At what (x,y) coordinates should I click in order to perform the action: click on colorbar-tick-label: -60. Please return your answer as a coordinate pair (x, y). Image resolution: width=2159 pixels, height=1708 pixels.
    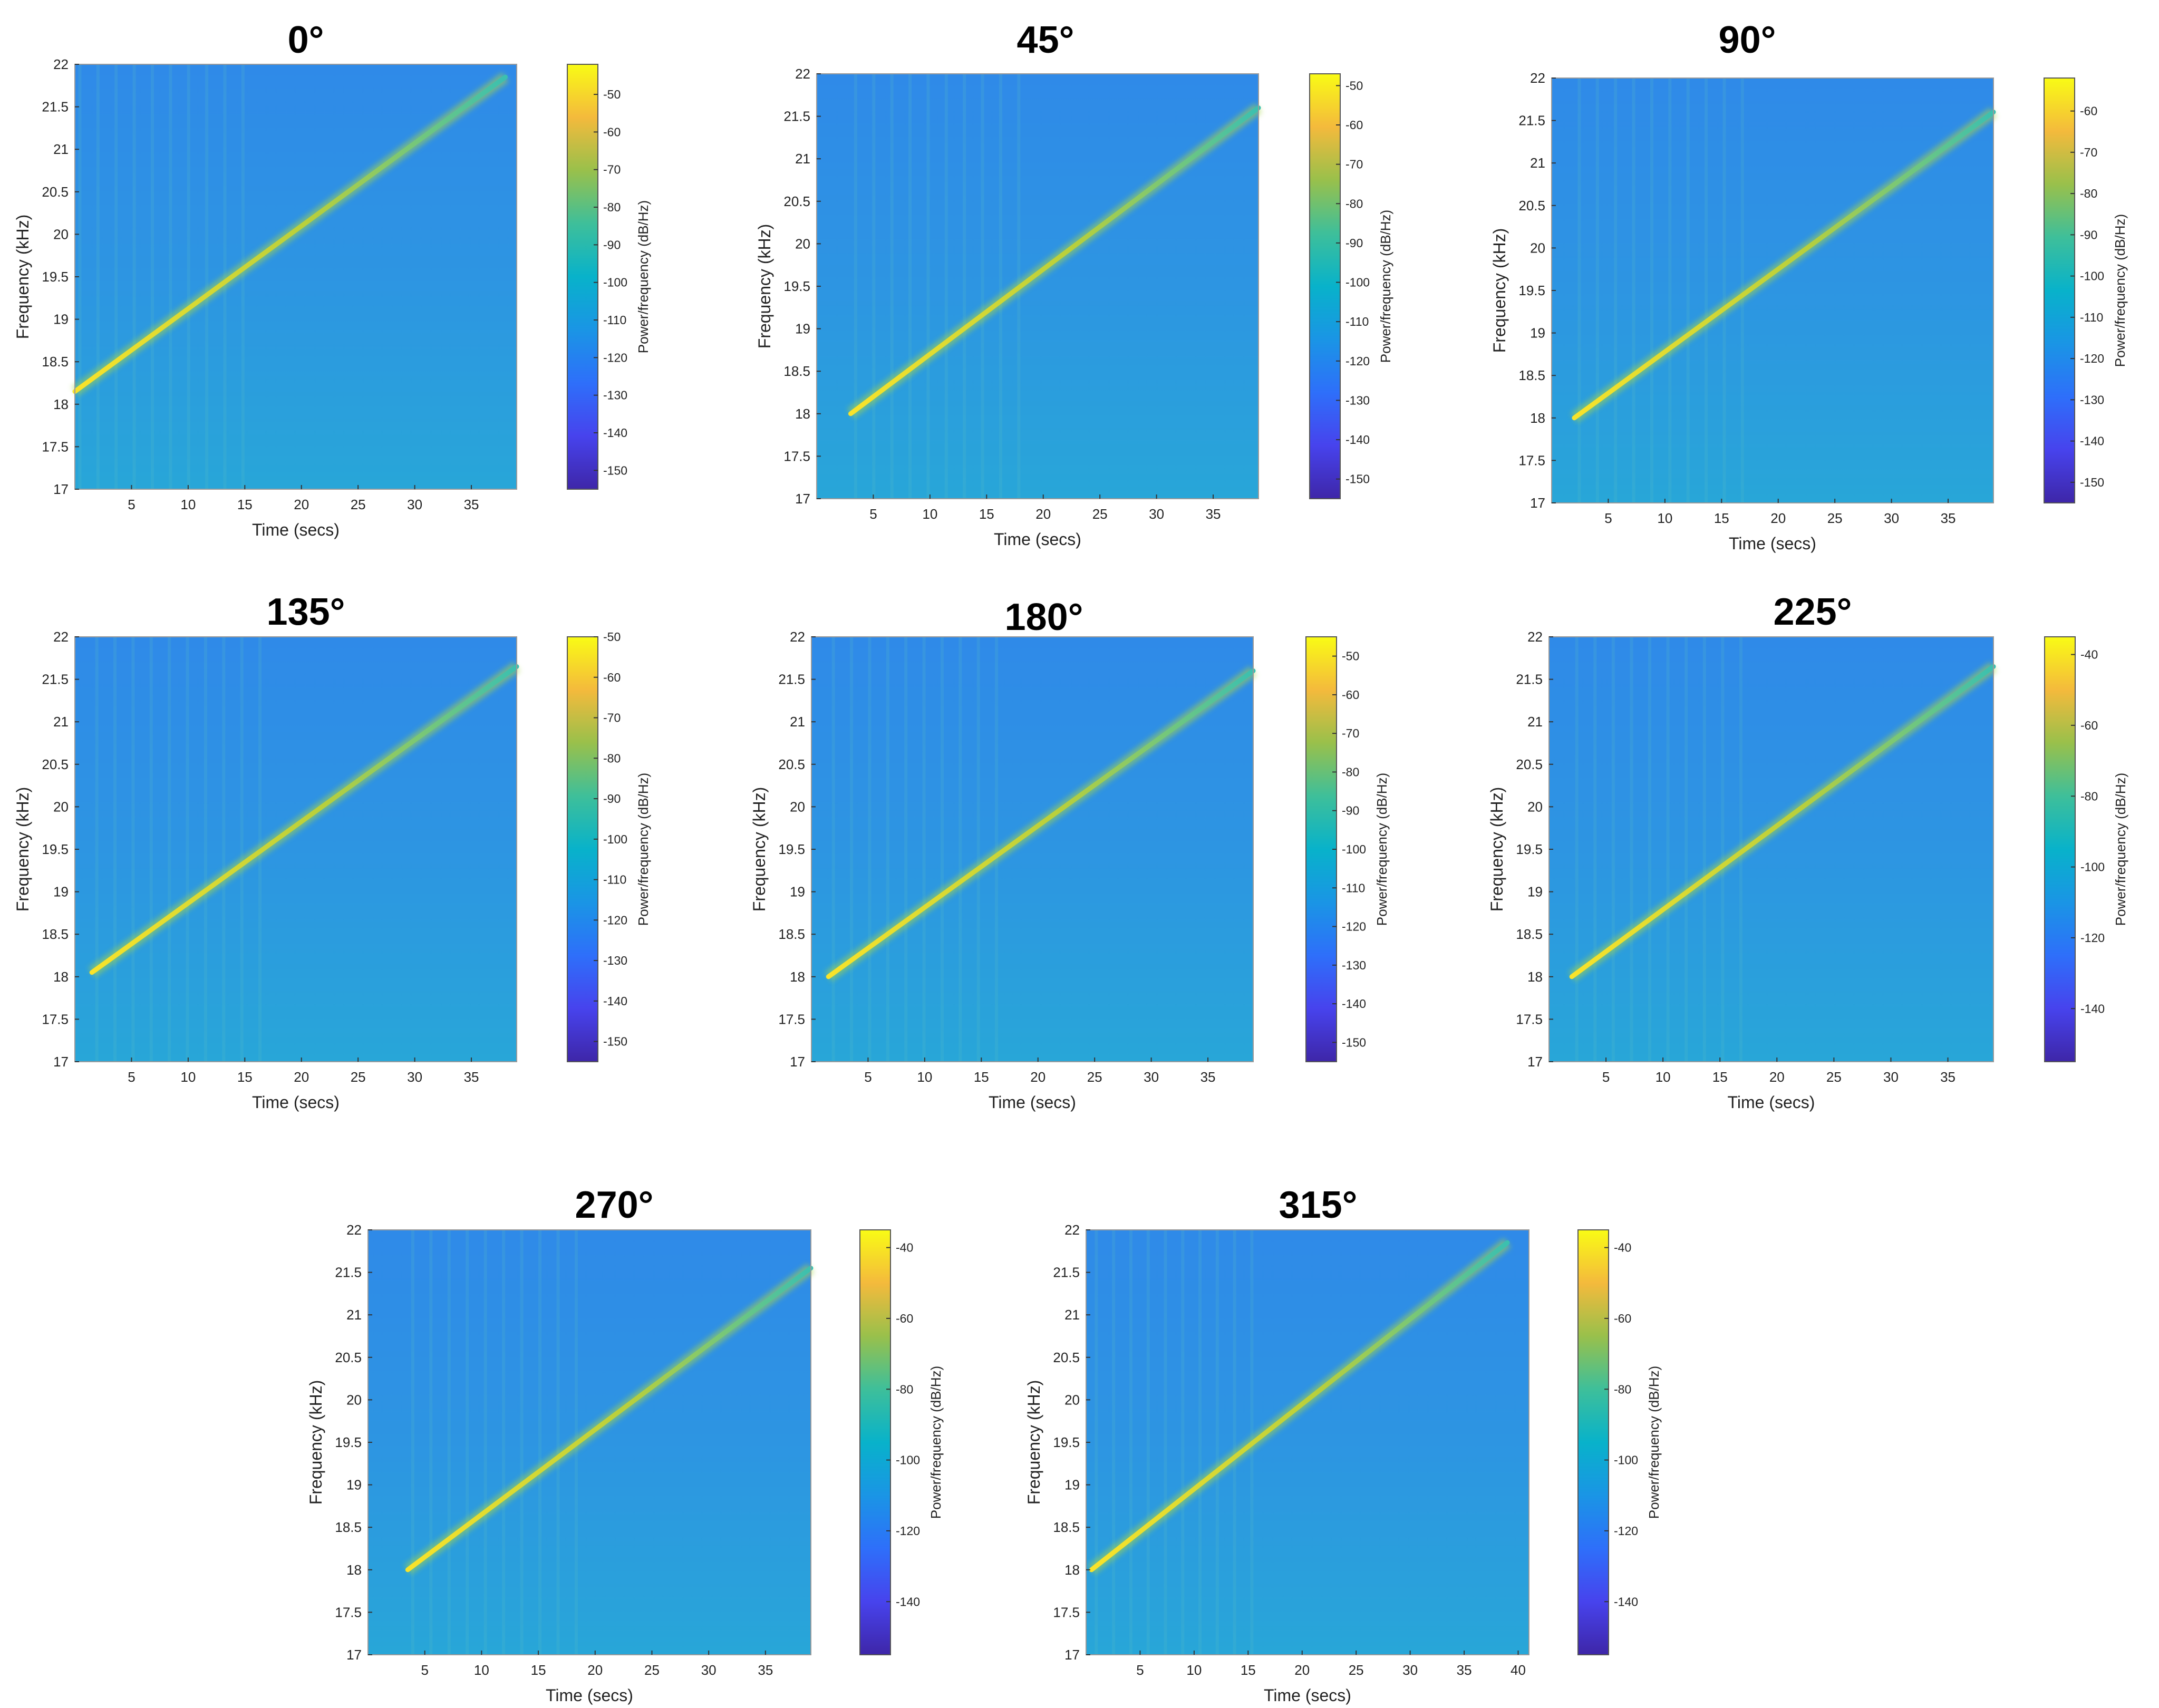
    Looking at the image, I should click on (612, 132).